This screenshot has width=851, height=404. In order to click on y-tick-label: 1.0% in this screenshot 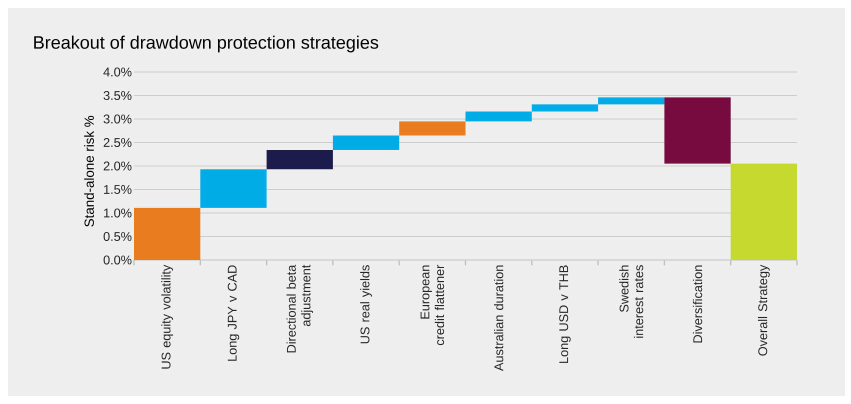, I will do `click(118, 213)`.